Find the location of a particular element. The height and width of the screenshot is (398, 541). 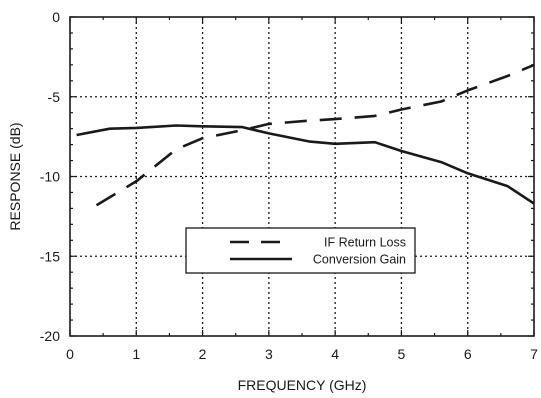

x-axis-title: FREQUENCY (GHz) is located at coordinates (302, 385).